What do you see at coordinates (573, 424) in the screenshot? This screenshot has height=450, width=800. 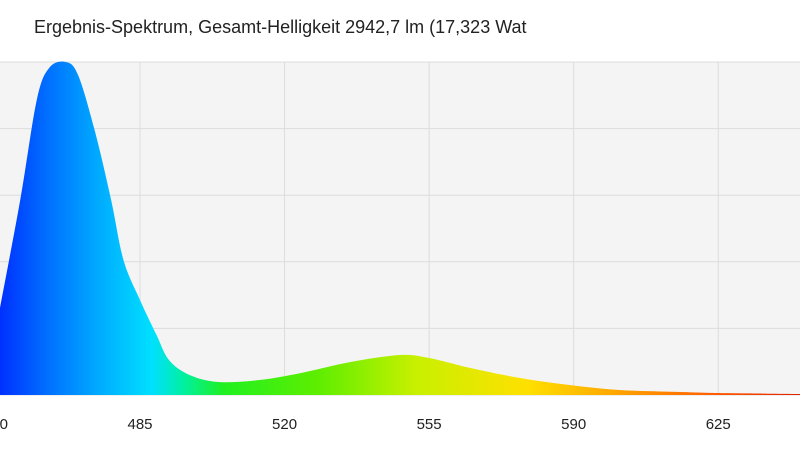 I see `x-tick-label: 590` at bounding box center [573, 424].